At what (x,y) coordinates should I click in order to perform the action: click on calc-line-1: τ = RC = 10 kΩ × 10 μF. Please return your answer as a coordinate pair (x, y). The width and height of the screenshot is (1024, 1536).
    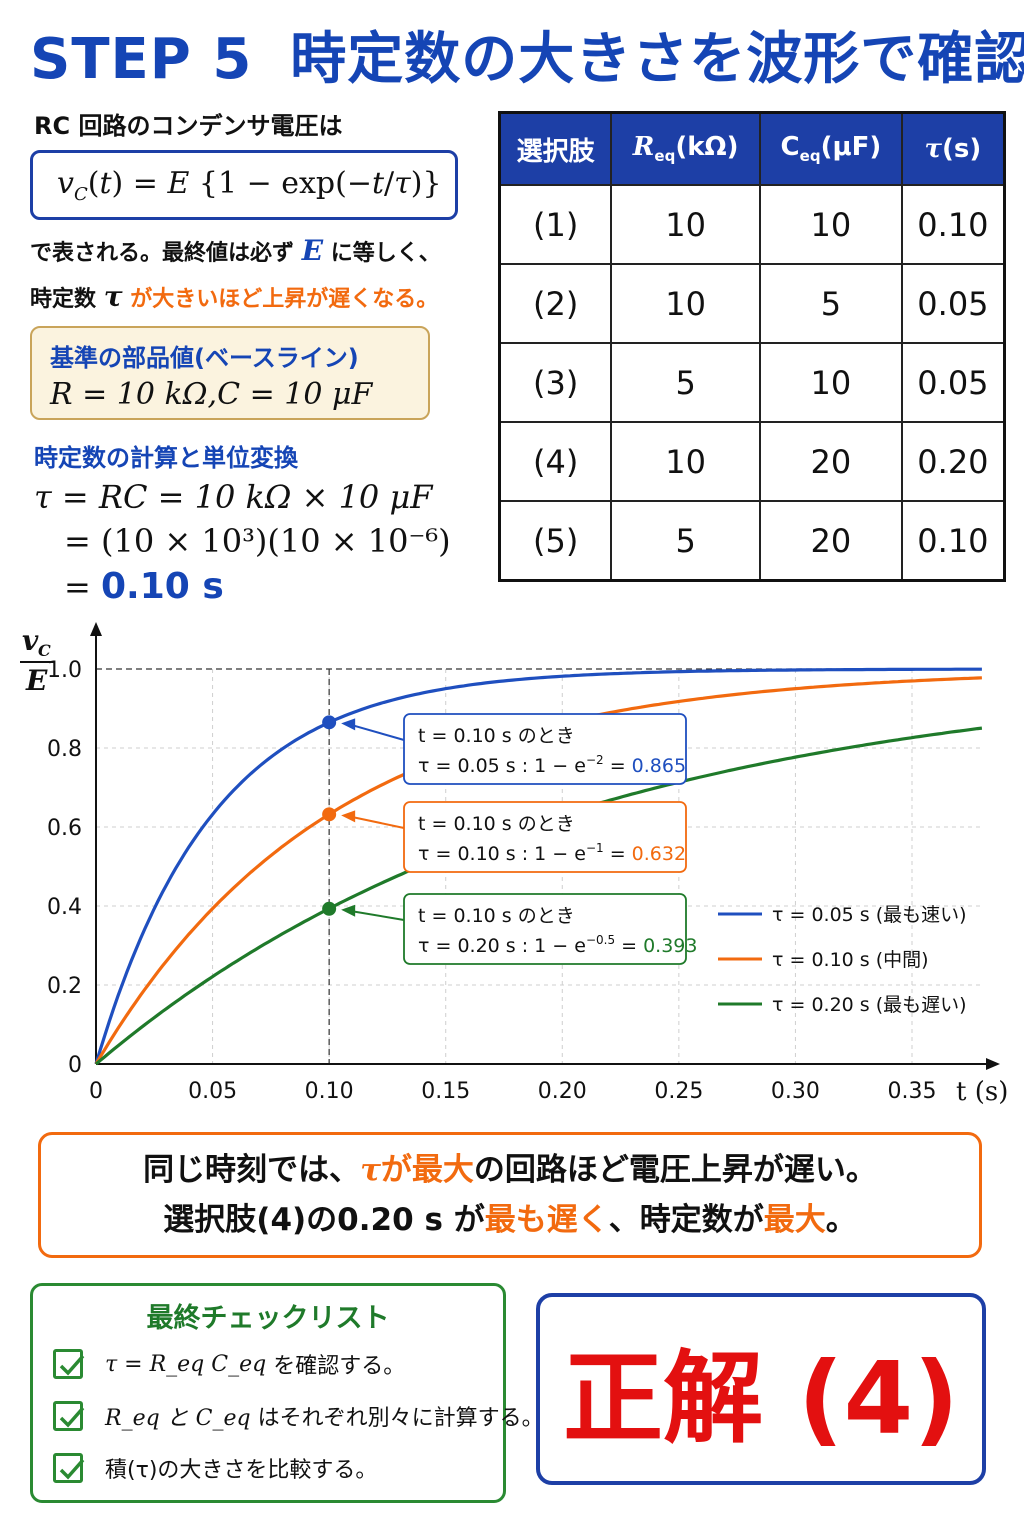
    Looking at the image, I should click on (233, 497).